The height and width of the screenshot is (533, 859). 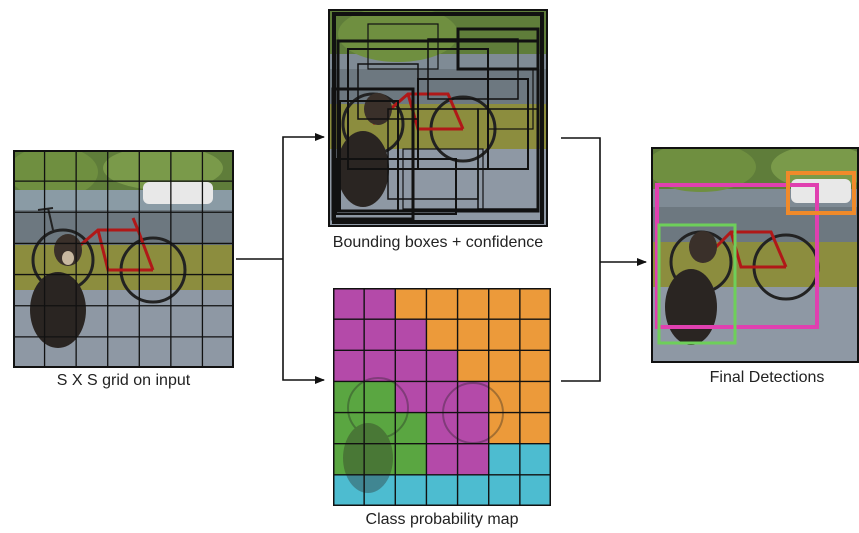 I want to click on arrow-from-boxes, so click(x=581, y=199).